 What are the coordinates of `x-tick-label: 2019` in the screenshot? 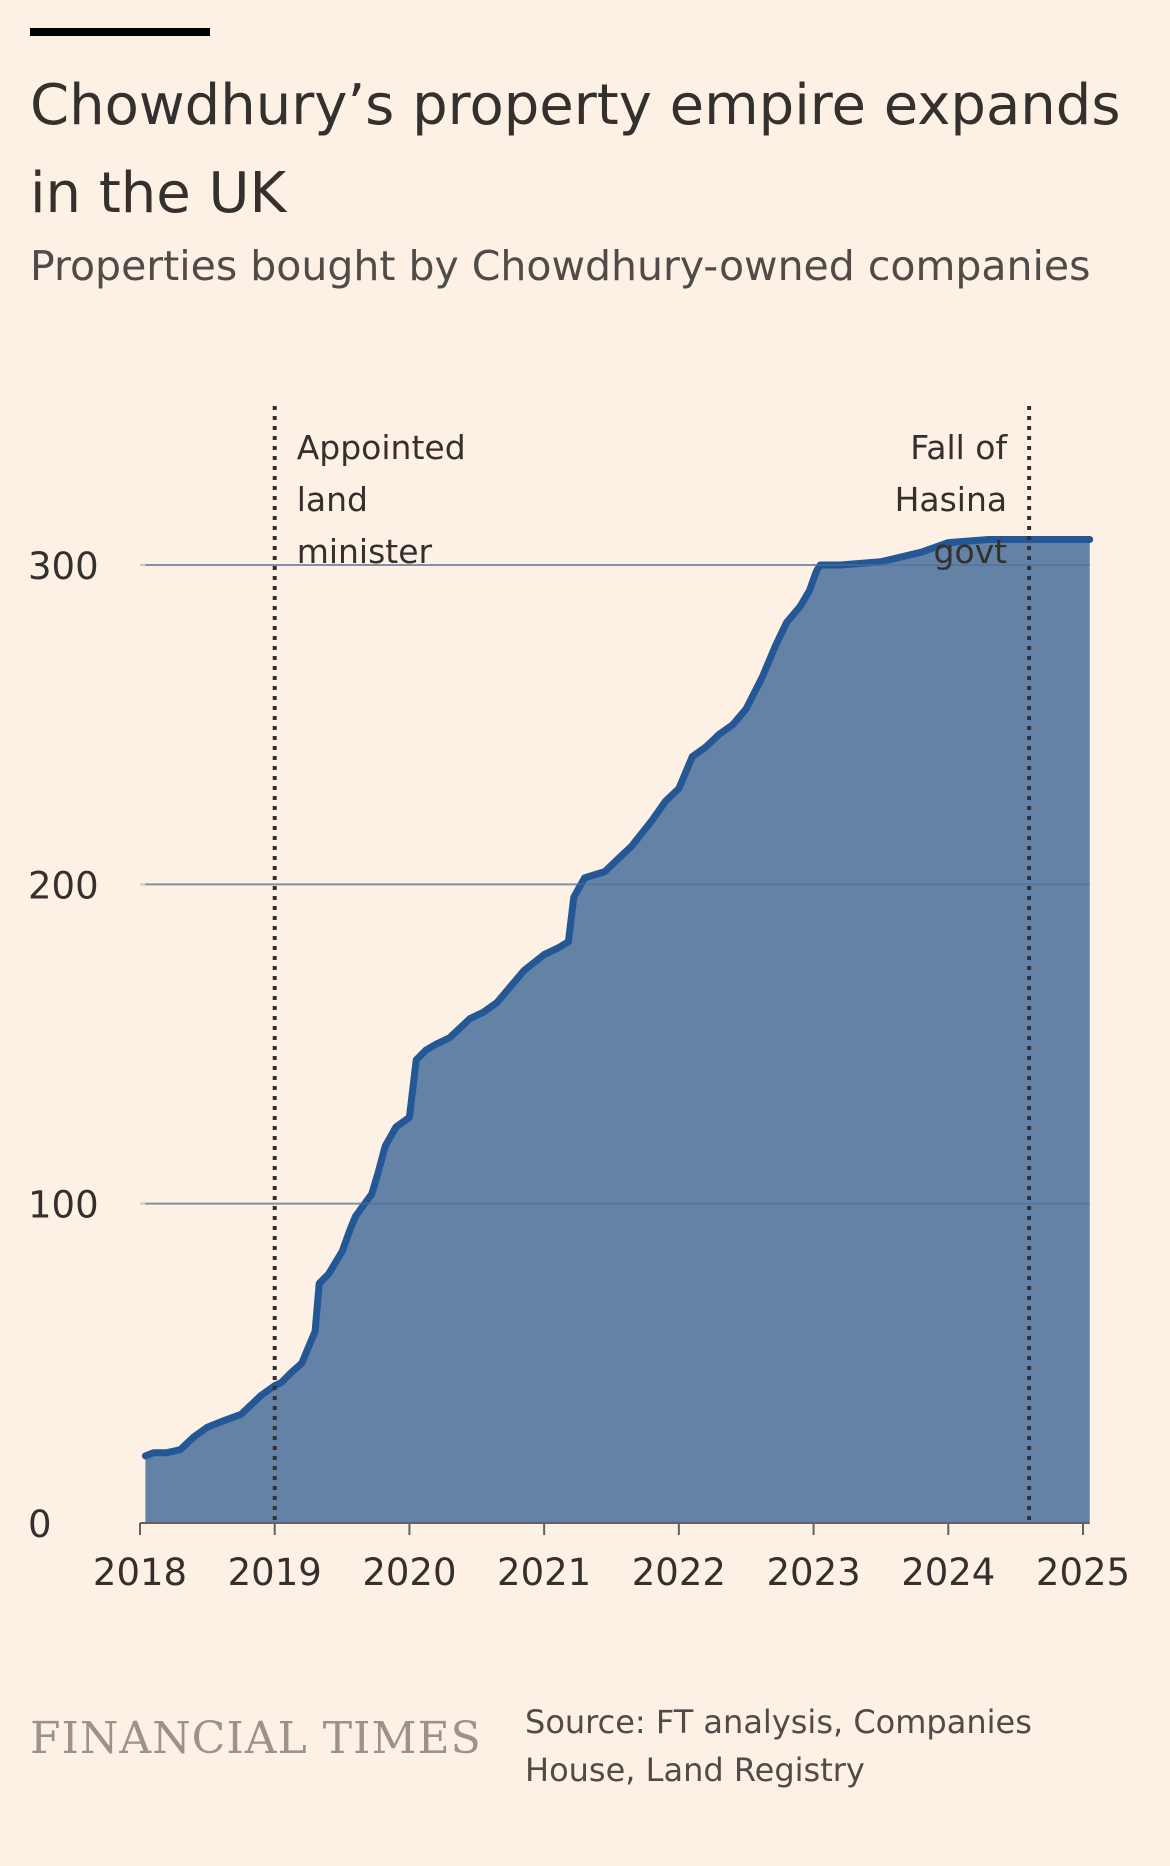 It's located at (275, 1572).